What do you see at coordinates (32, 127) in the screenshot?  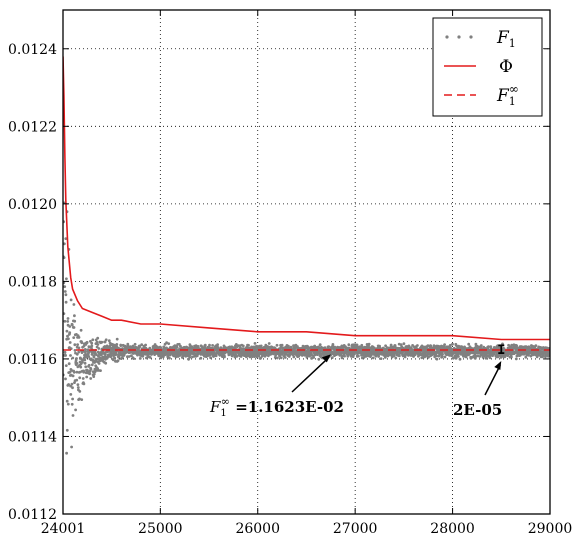 I see `y-tick-label: 0.0122` at bounding box center [32, 127].